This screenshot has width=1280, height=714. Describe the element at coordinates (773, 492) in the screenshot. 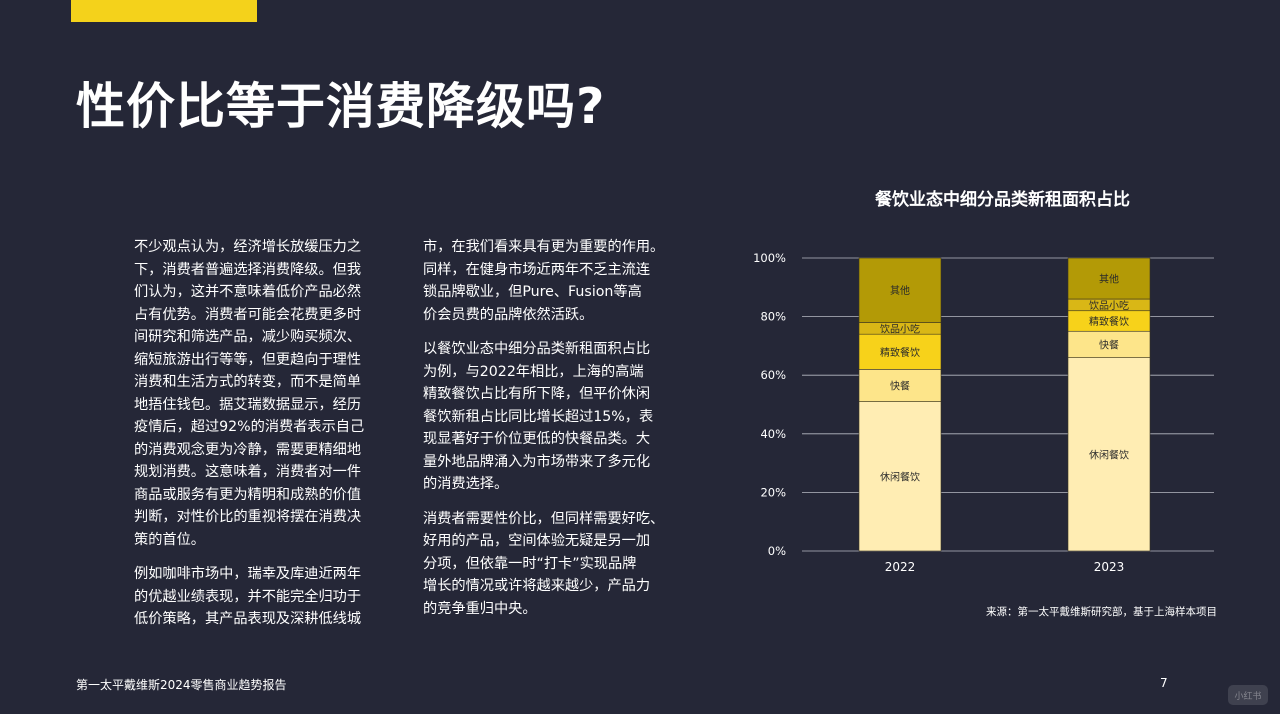

I see `y-tick-label: 20%` at that location.